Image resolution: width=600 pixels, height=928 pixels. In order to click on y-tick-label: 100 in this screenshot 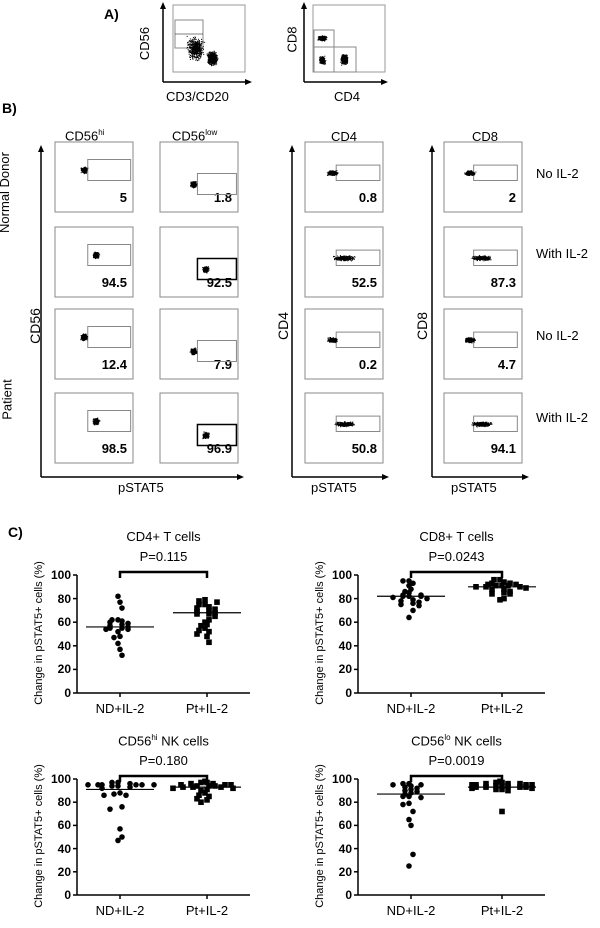, I will do `click(341, 779)`.